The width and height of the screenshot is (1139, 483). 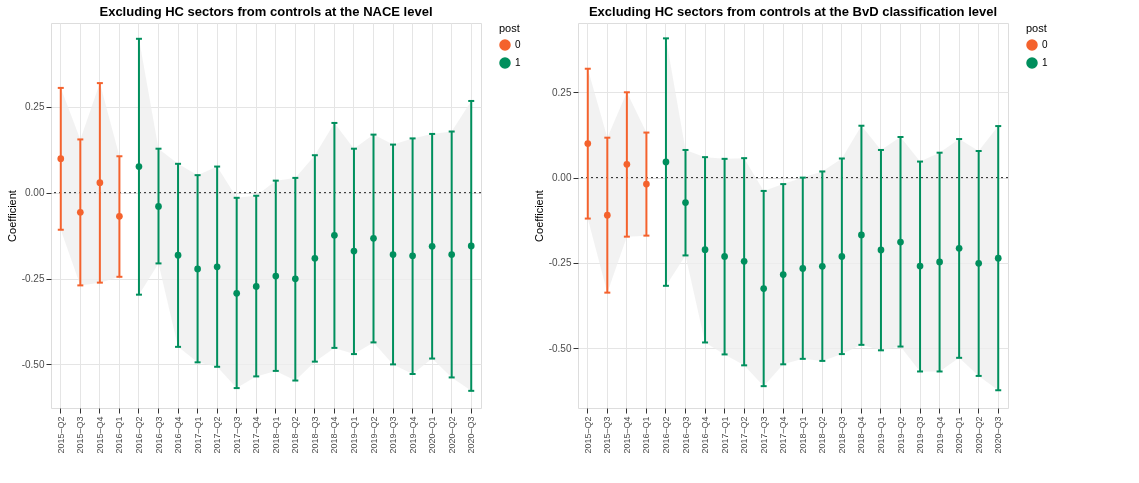 What do you see at coordinates (920, 435) in the screenshot?
I see `x-tick-label: 2019–Q3` at bounding box center [920, 435].